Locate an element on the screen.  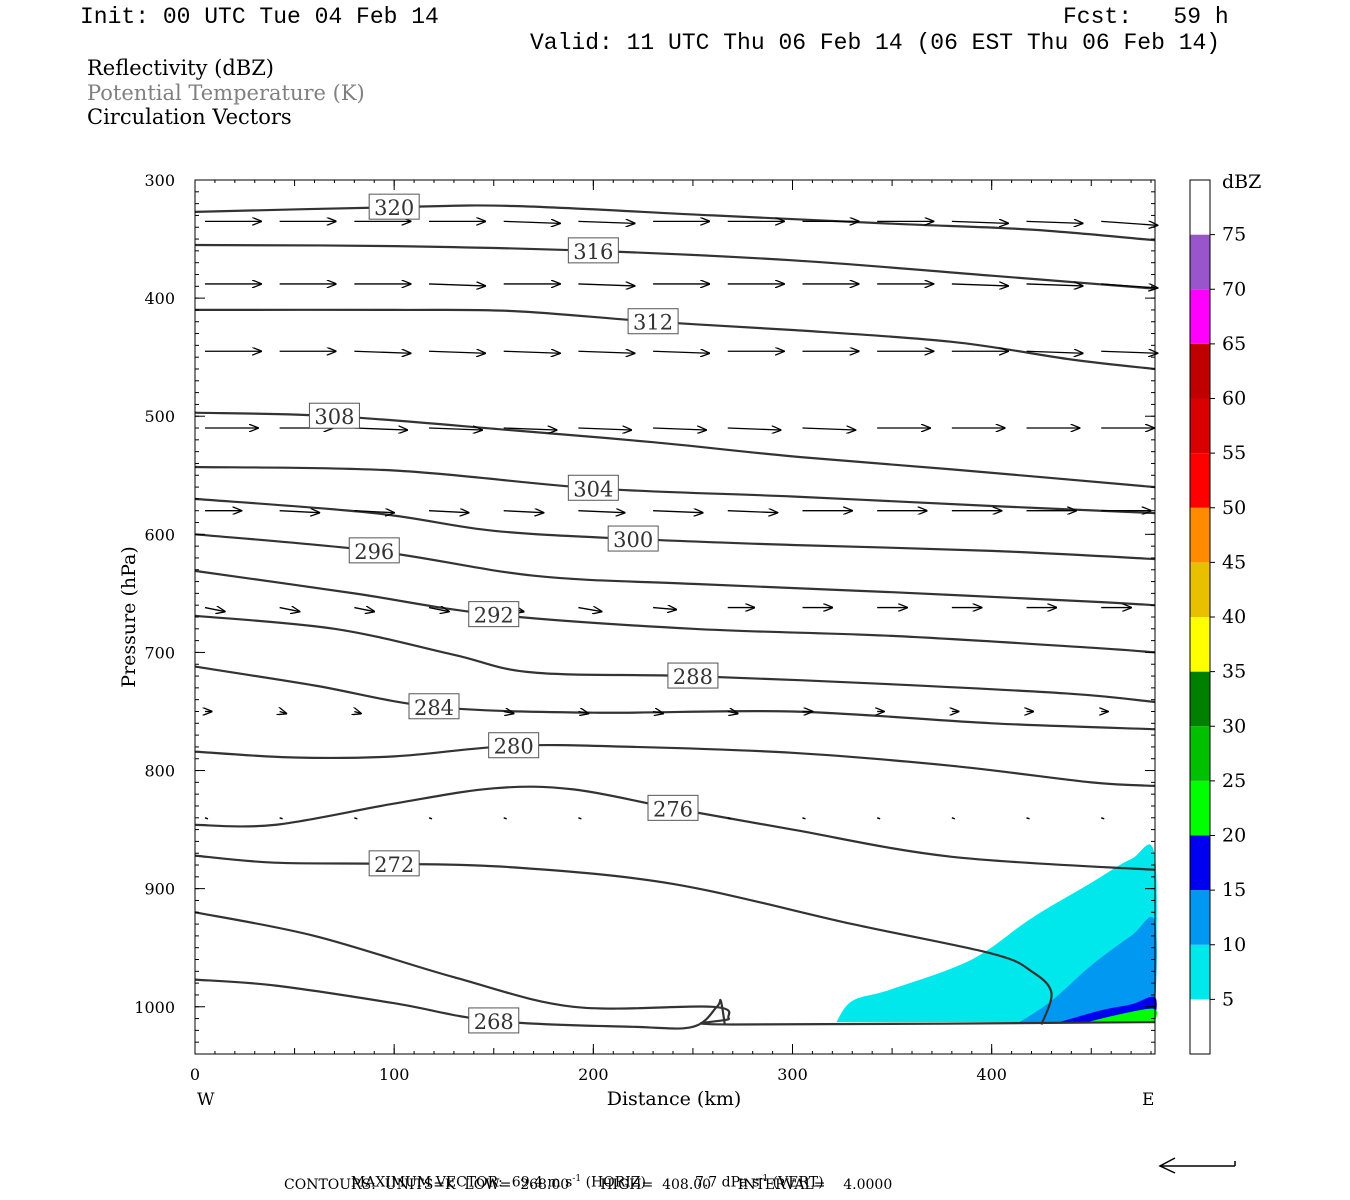
colorbar-label: 65 is located at coordinates (1234, 344).